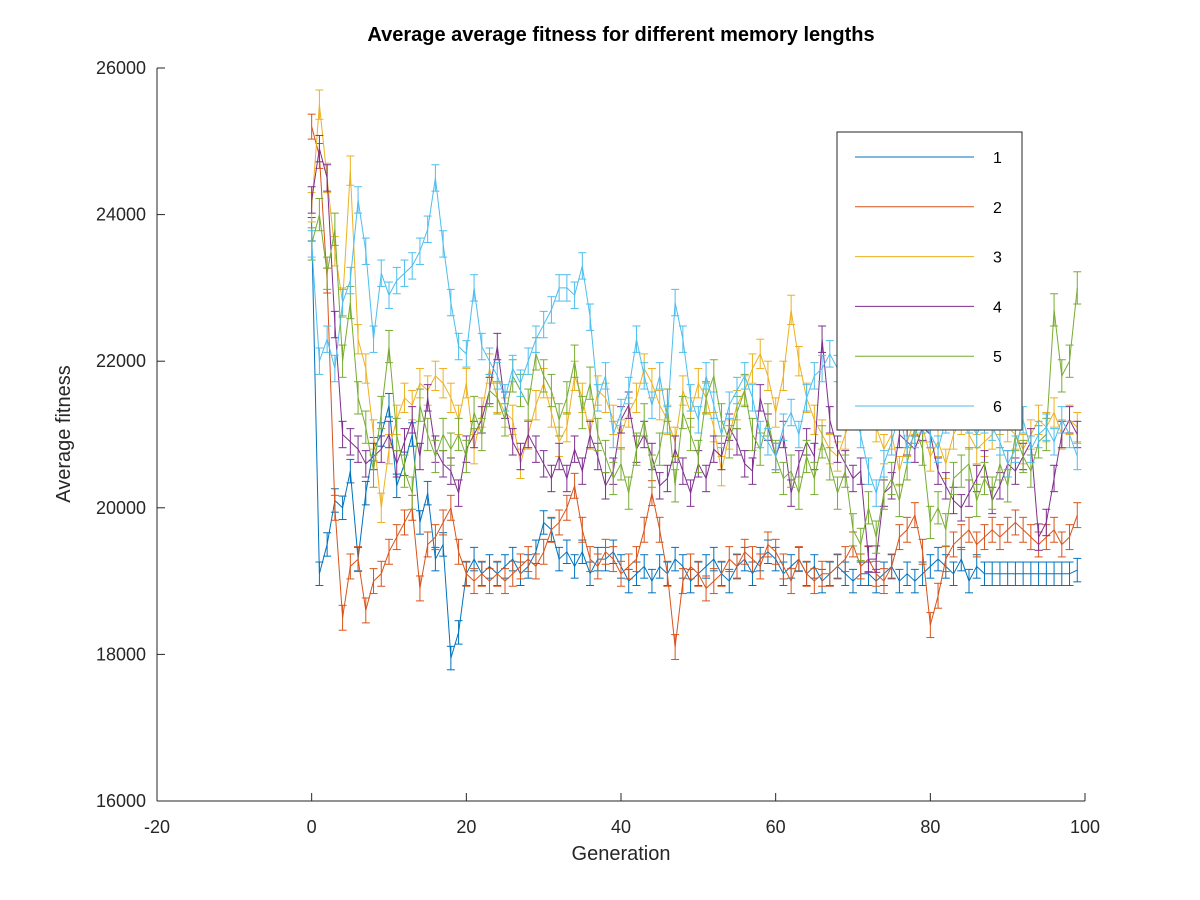  Describe the element at coordinates (64, 434) in the screenshot. I see `y-axis-title: Average fitness` at that location.